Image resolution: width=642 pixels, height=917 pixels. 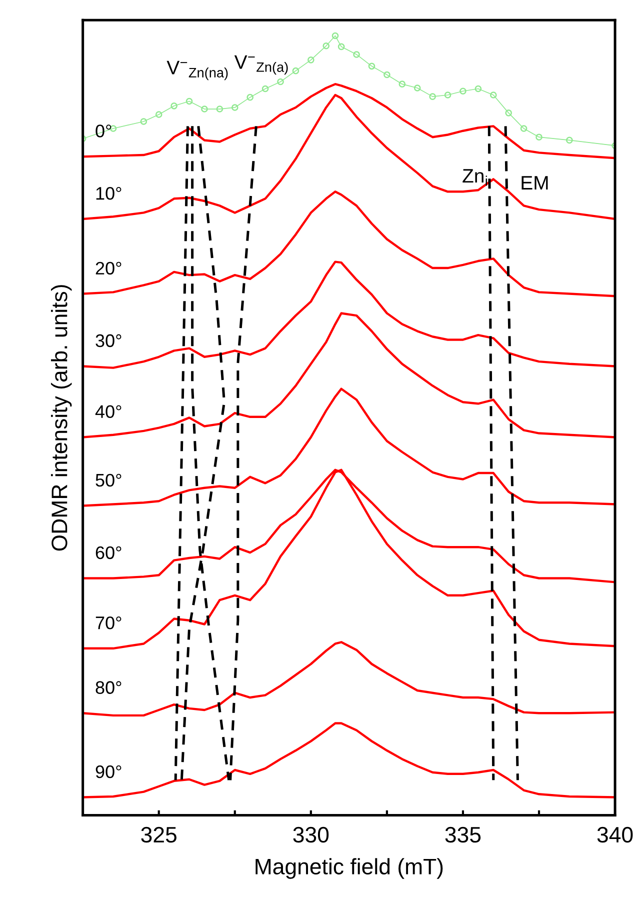 I want to click on series-label: 10°, so click(x=109, y=193).